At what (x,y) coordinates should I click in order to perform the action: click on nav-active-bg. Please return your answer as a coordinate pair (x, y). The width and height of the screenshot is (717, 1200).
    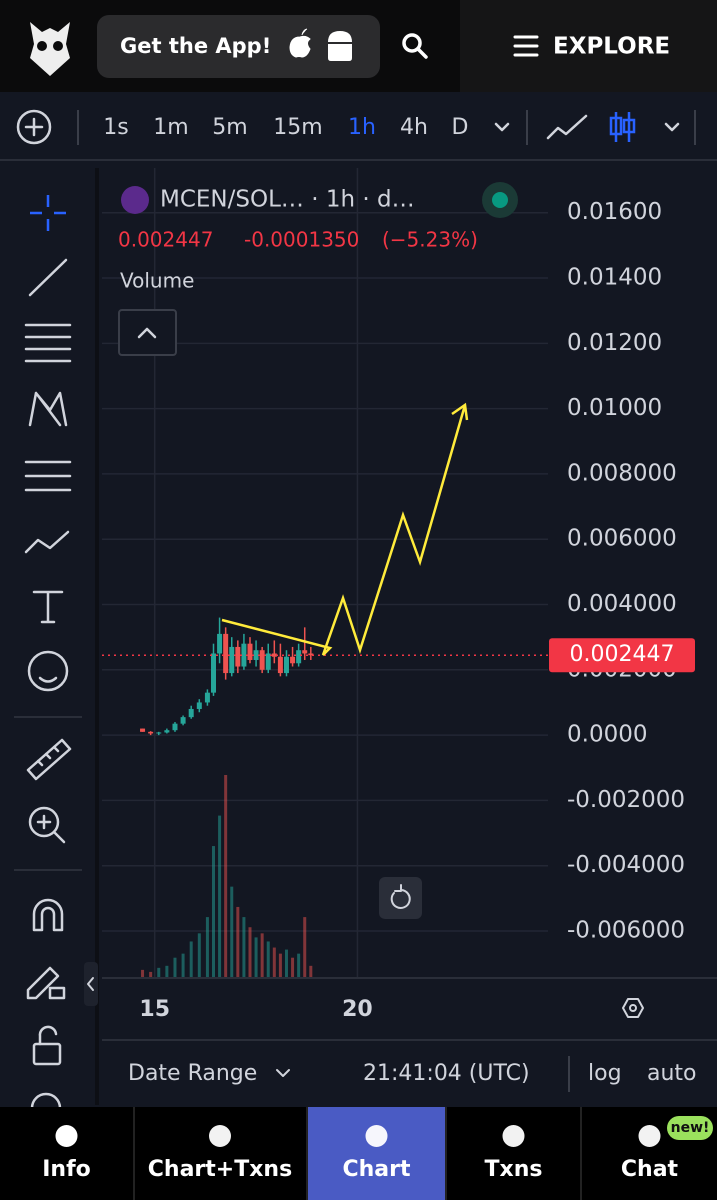
    Looking at the image, I should click on (376, 1153).